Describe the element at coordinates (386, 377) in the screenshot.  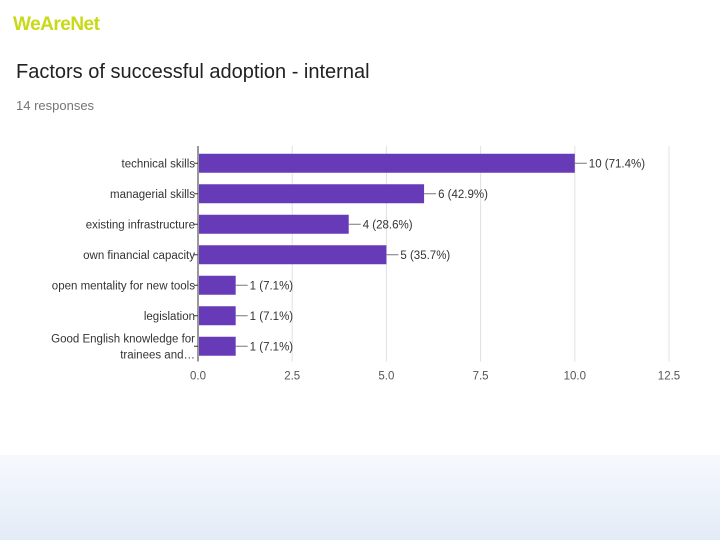
I see `x-tick-label: 5.0` at that location.